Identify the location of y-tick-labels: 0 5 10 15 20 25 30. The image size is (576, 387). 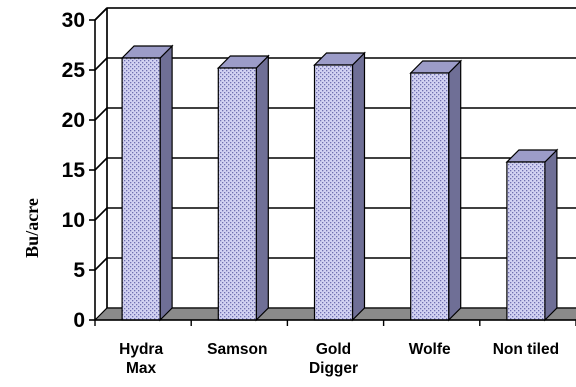
(74, 170).